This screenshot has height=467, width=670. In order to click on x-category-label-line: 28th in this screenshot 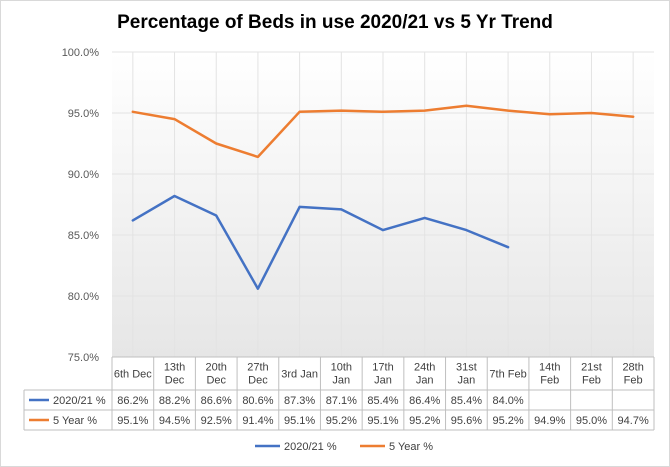, I will do `click(632, 368)`.